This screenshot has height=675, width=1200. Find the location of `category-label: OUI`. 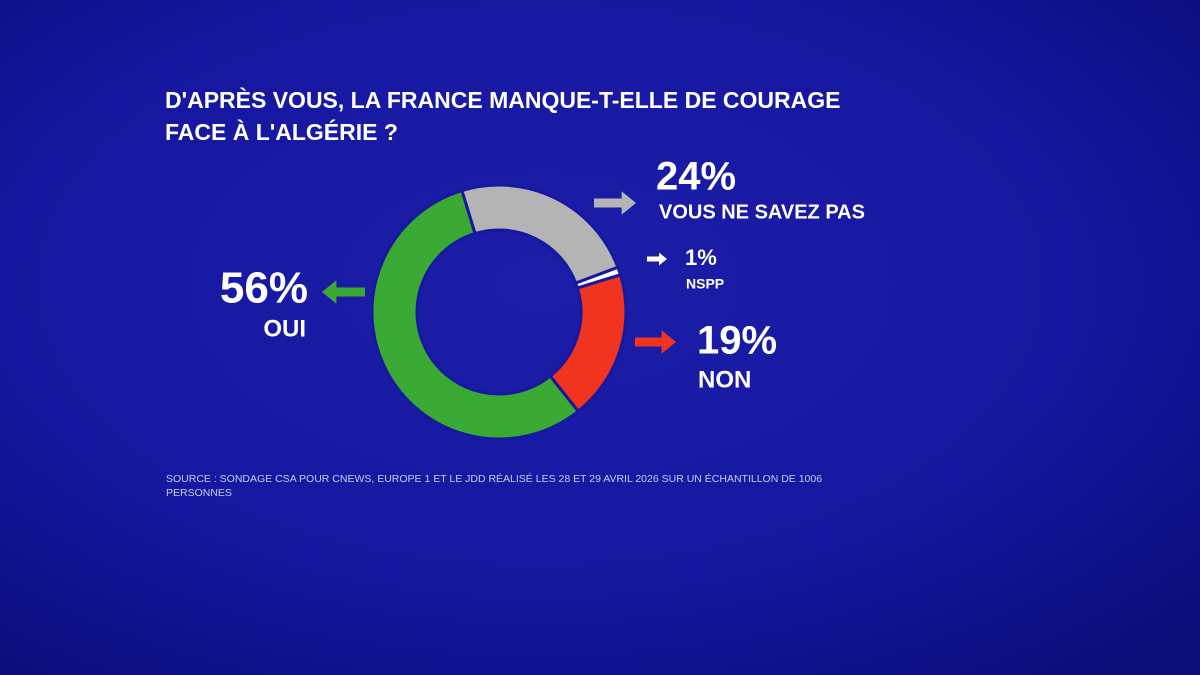

category-label: OUI is located at coordinates (284, 328).